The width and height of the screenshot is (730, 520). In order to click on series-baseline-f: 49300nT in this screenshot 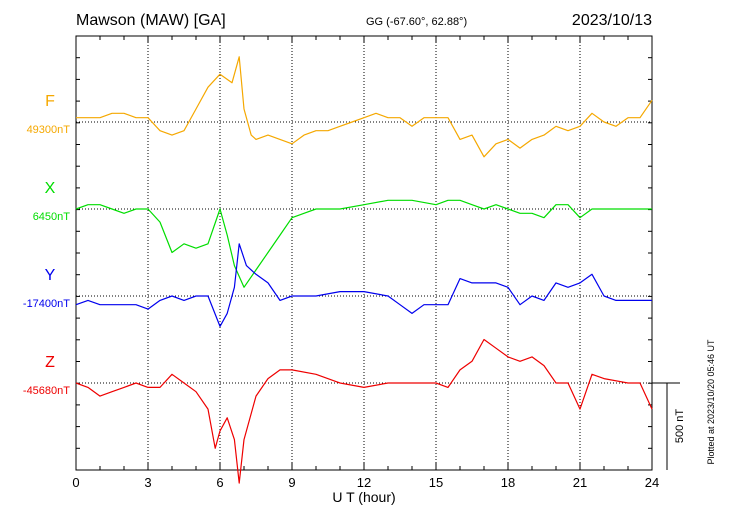, I will do `click(49, 130)`.